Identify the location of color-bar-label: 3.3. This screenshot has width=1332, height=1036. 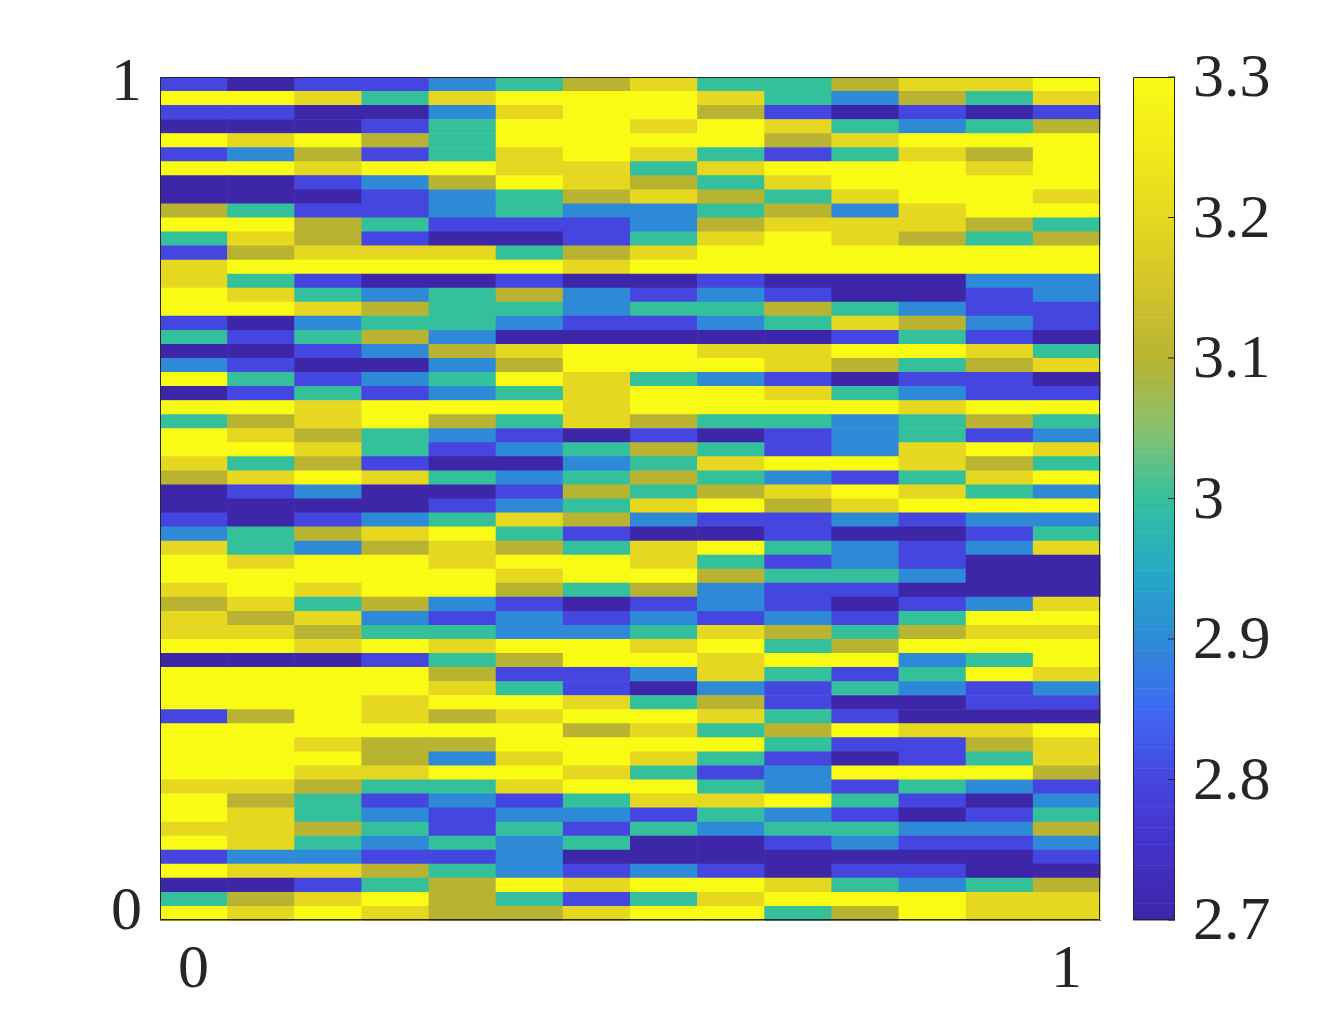
(1232, 75).